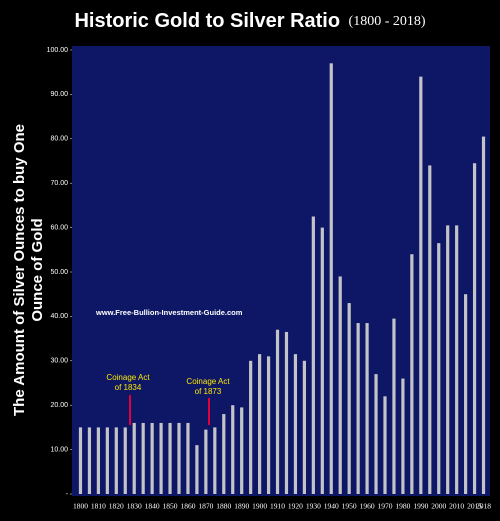 The height and width of the screenshot is (521, 500). Describe the element at coordinates (474, 506) in the screenshot. I see `x-tick-label: 2015` at that location.